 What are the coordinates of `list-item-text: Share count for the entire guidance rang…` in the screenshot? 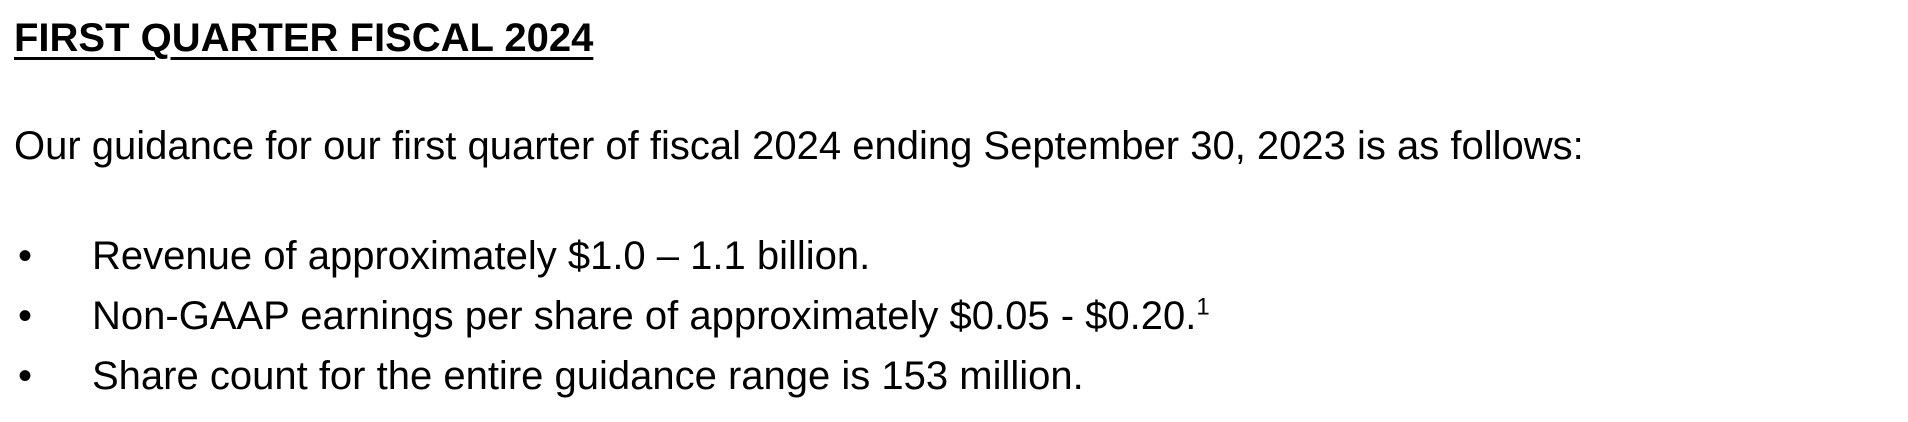 It's located at (588, 376).